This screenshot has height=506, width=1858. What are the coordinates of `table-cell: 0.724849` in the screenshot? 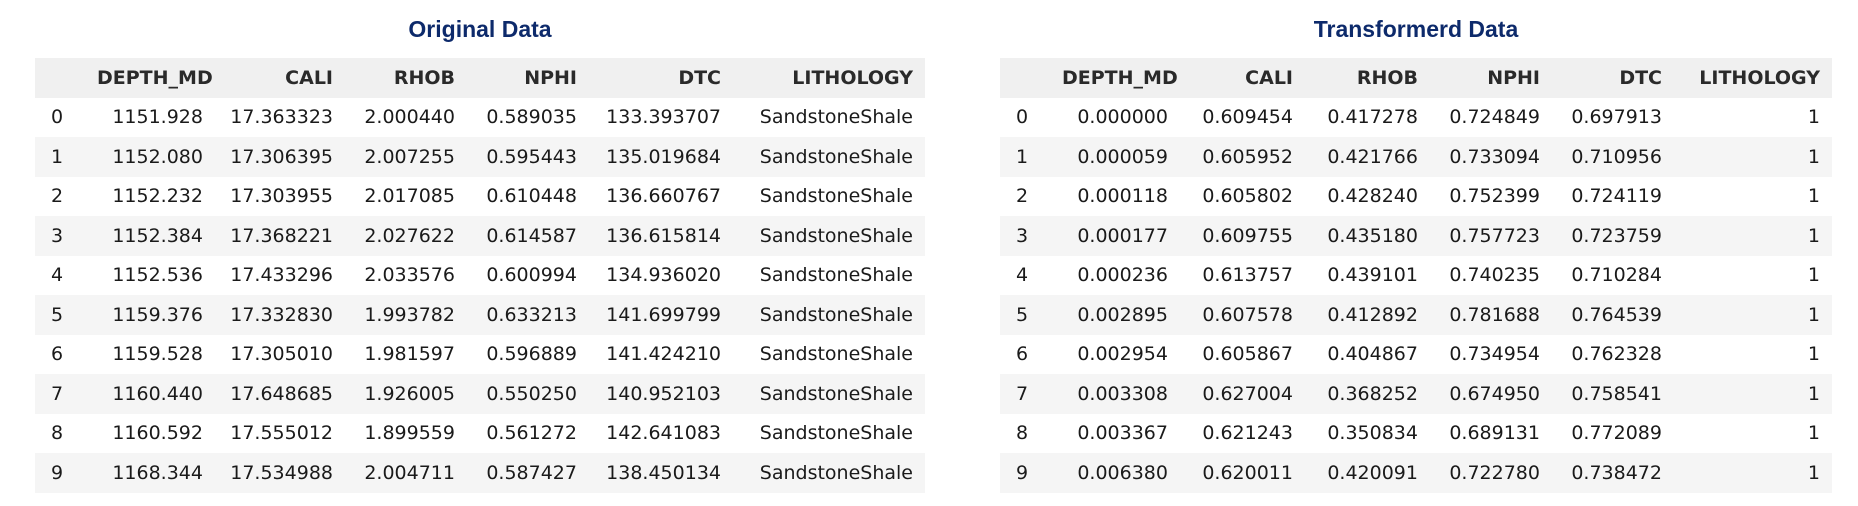 It's located at (1494, 117).